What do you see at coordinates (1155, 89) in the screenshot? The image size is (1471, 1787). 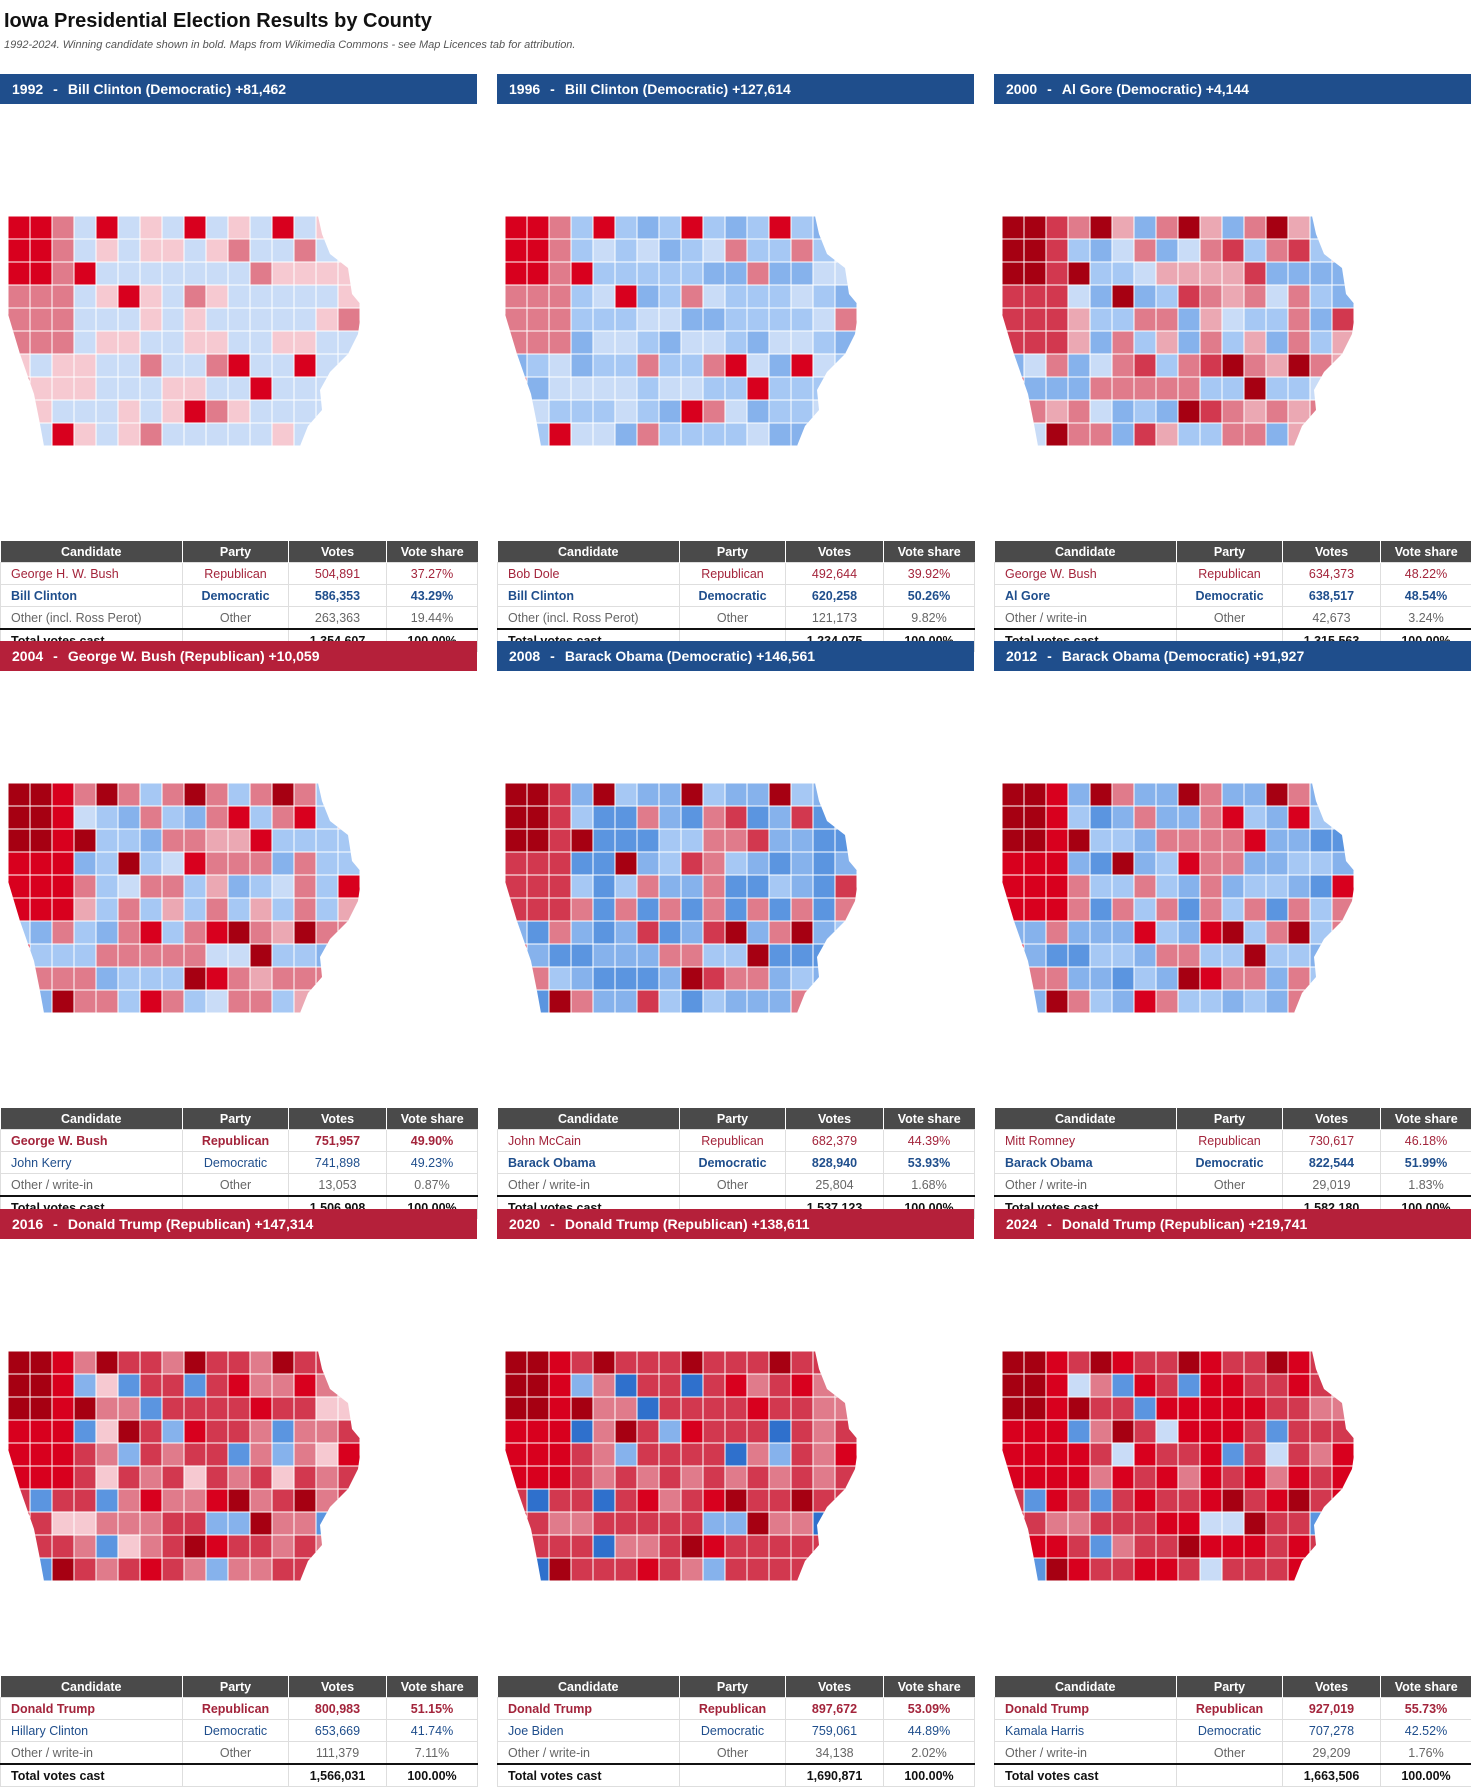 I see `winner-label: Al Gore (Democratic) +4,144` at bounding box center [1155, 89].